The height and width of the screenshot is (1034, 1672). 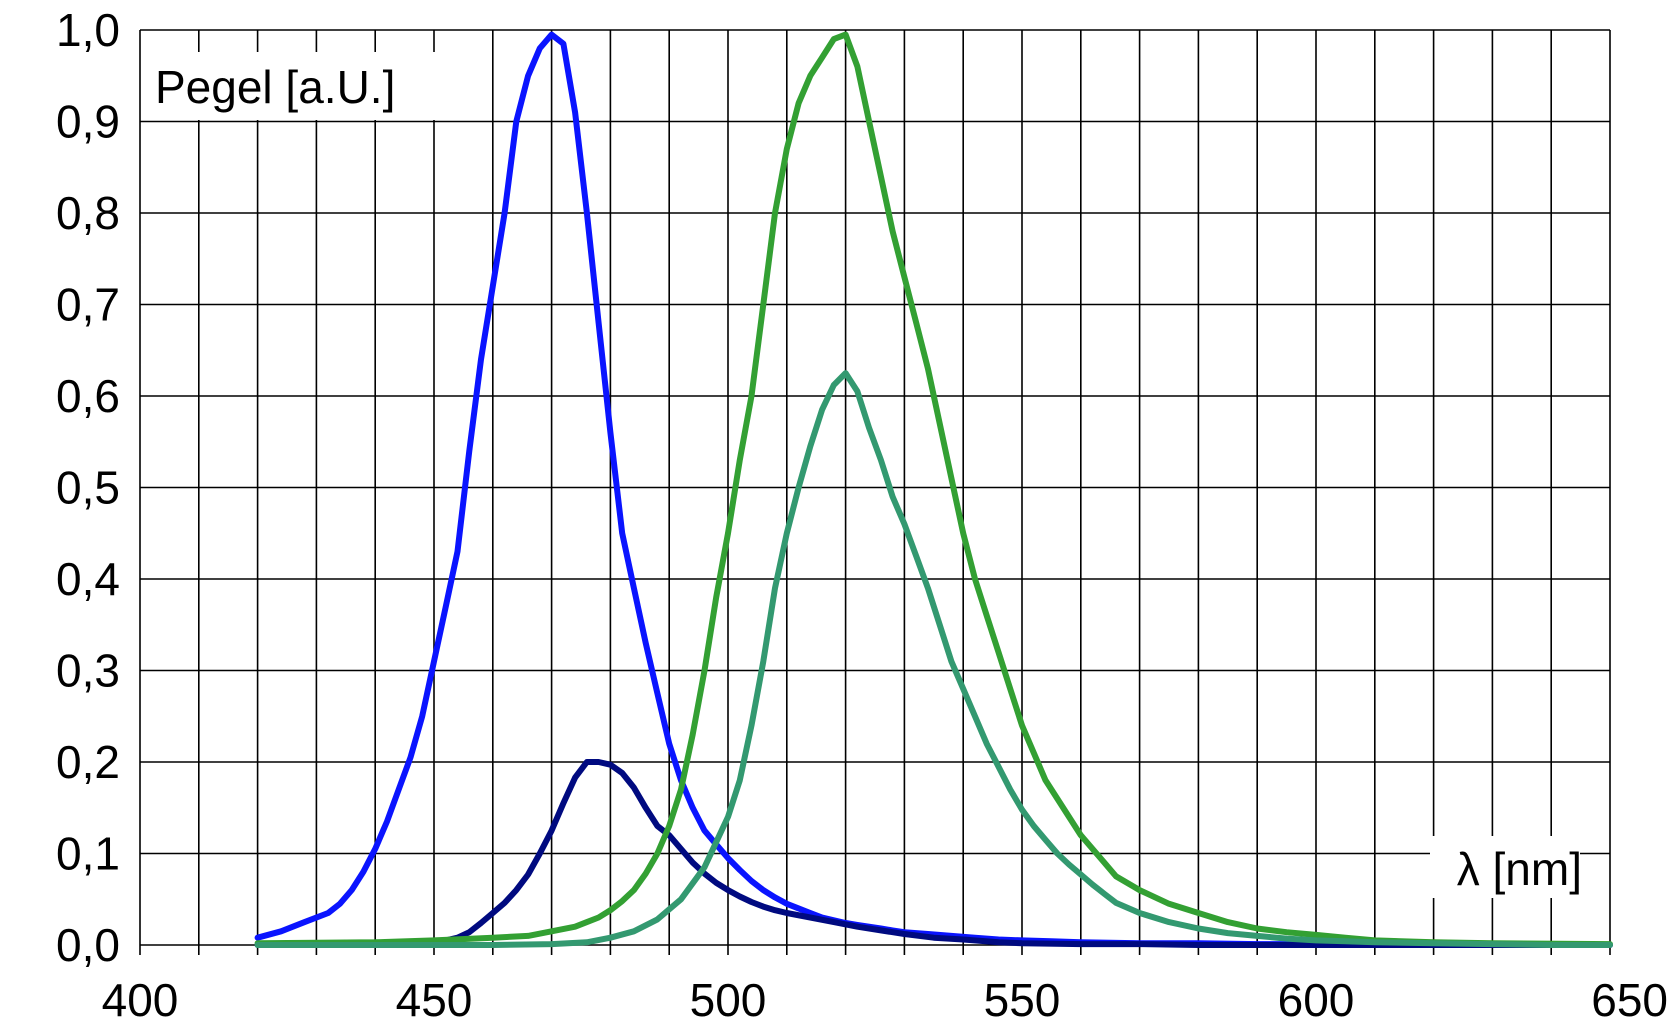 What do you see at coordinates (88, 30) in the screenshot?
I see `y-tick-label: 1,0` at bounding box center [88, 30].